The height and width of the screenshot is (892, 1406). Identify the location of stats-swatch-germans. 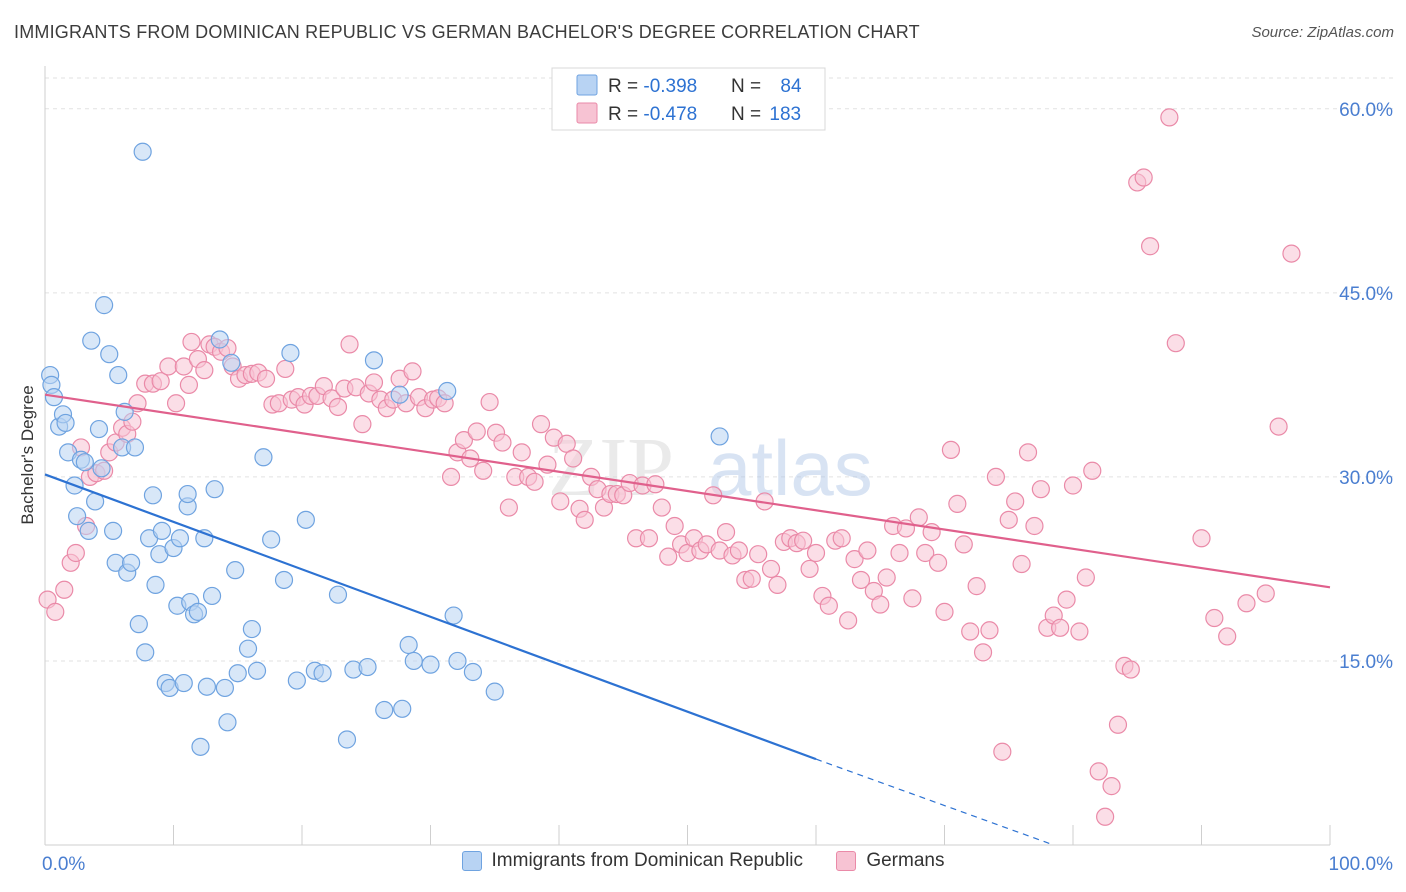
(587, 113).